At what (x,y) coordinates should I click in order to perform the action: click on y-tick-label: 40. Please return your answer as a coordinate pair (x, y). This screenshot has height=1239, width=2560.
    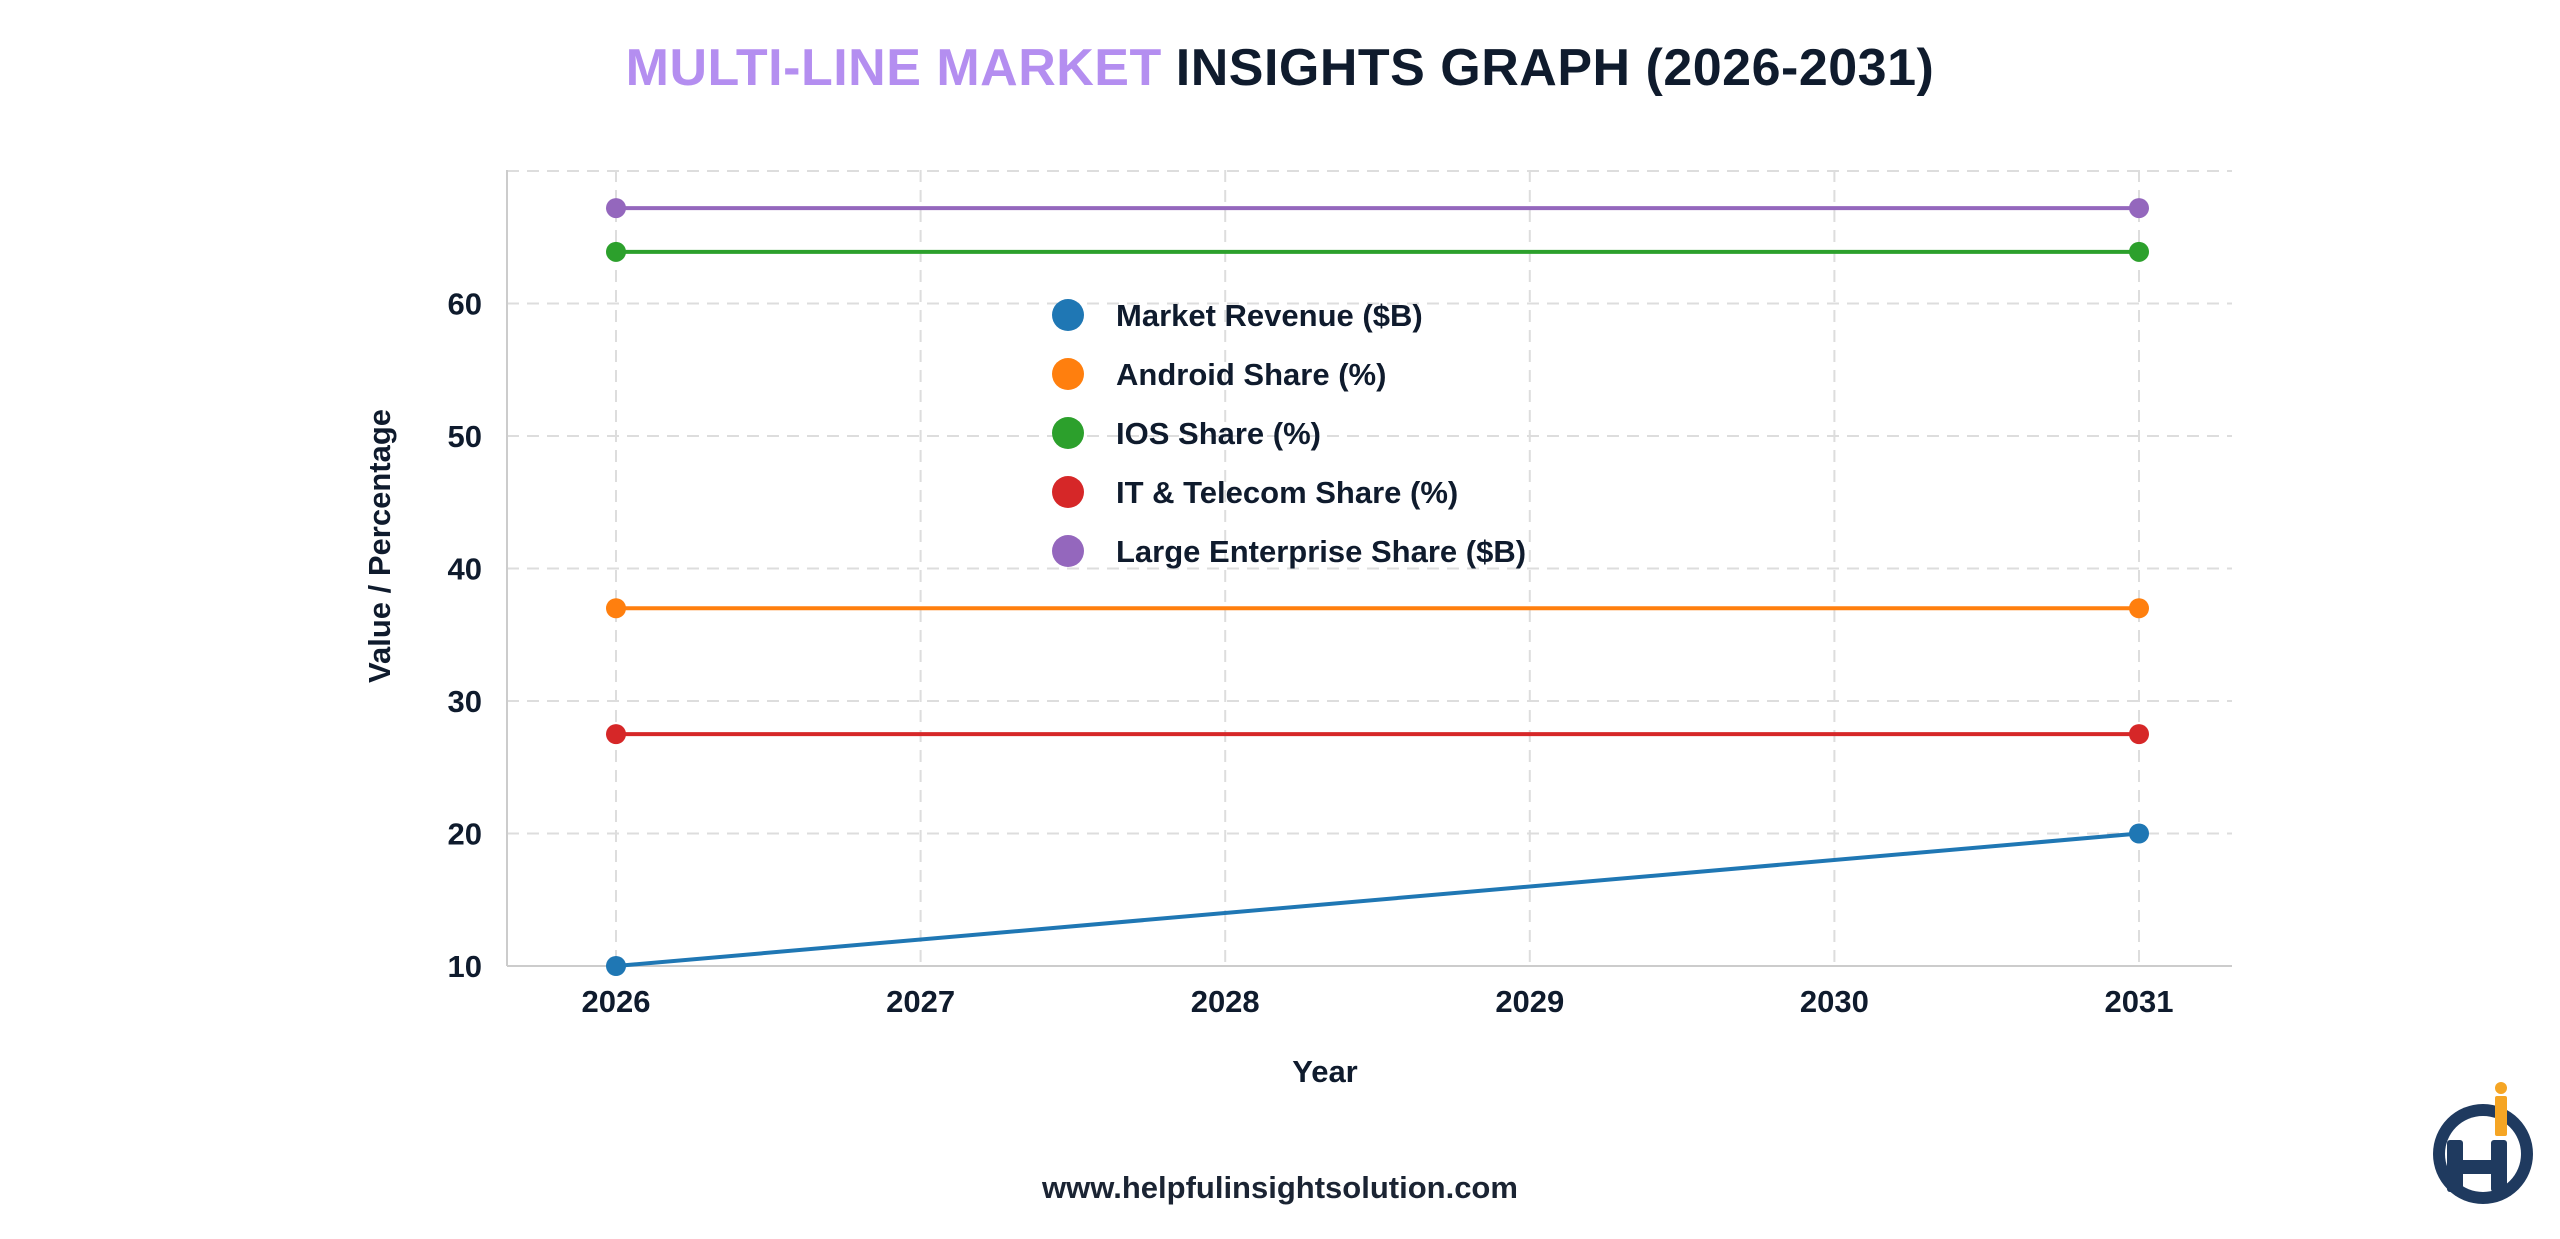
    Looking at the image, I should click on (465, 569).